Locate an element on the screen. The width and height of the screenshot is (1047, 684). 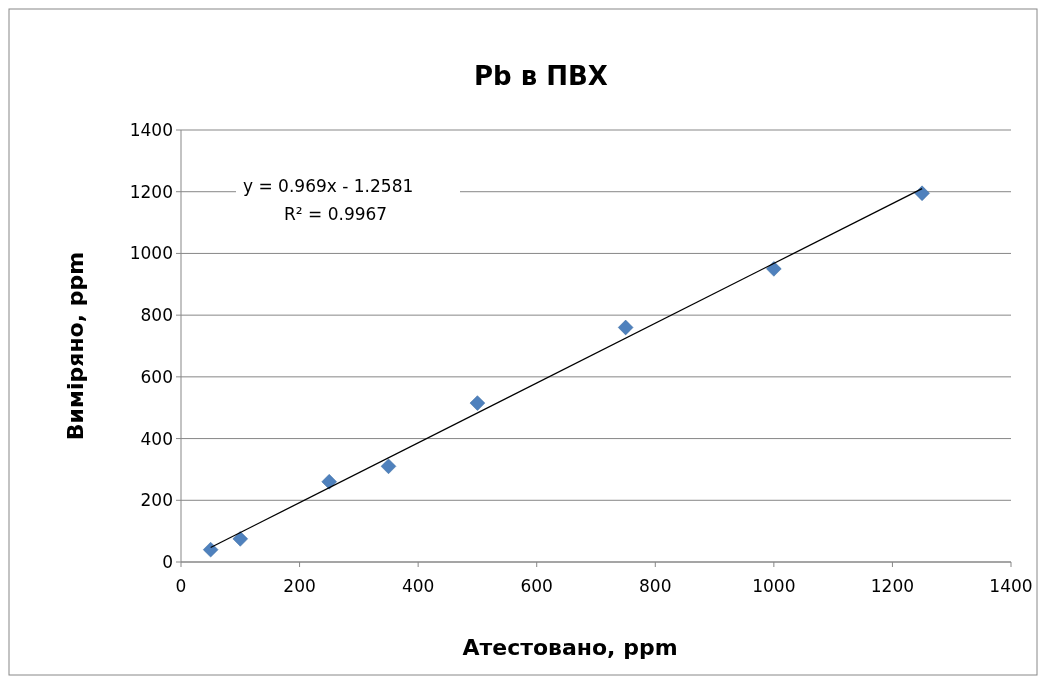
x-tick-label: 1200 is located at coordinates (892, 586).